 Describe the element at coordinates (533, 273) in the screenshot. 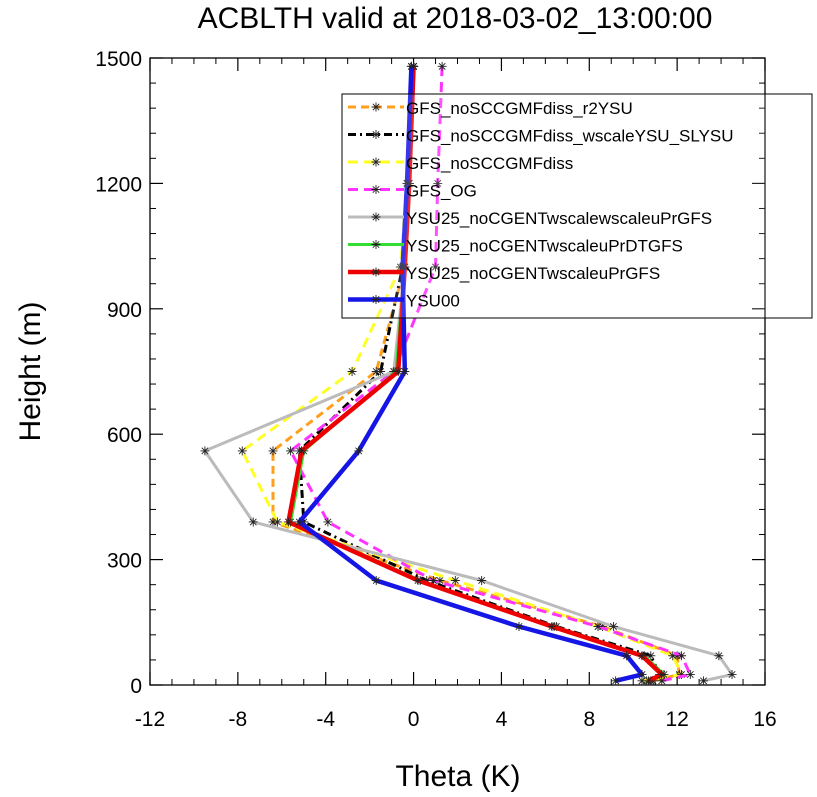

I see `legend-label: YSU25_noCGENTwscaleuPrGFS` at that location.